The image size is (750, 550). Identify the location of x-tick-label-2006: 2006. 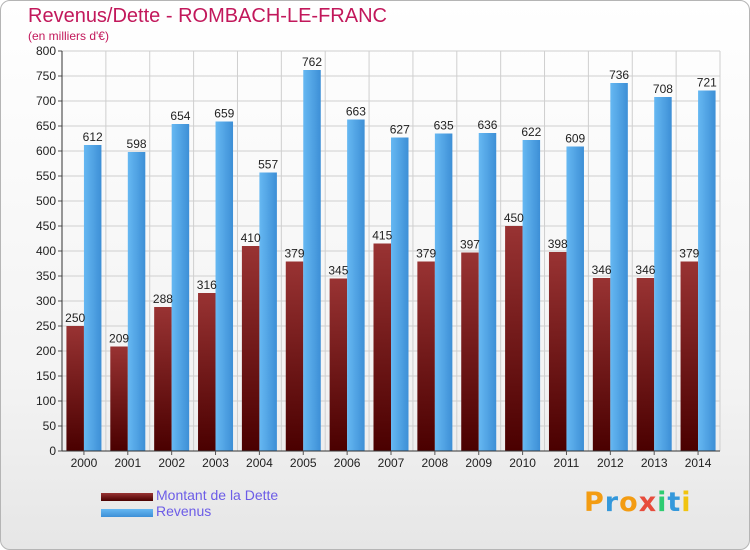
(347, 463).